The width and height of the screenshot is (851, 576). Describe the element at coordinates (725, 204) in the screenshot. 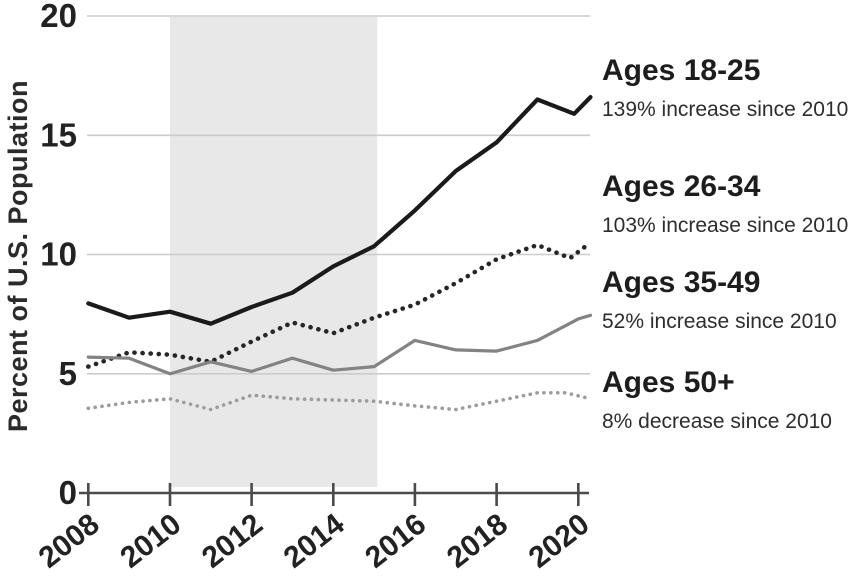

I see `series-label-ages-26-34: Ages 26-34 103% increase since 2010` at that location.